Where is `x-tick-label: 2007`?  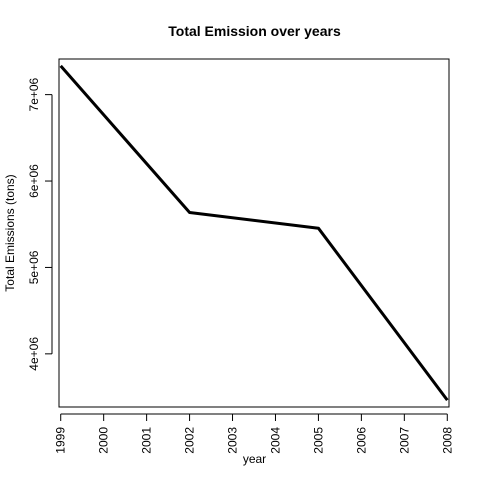
x-tick-label: 2007 is located at coordinates (404, 440).